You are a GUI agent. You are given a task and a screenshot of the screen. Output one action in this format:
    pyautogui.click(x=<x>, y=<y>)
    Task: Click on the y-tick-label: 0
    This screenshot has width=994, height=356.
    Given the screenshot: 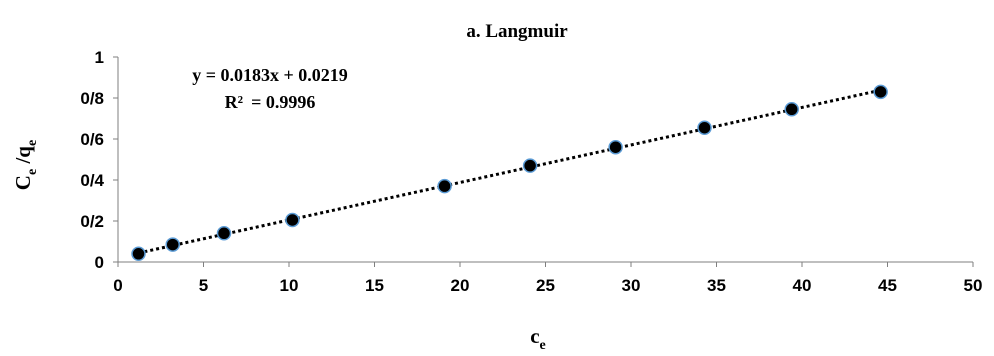 What is the action you would take?
    pyautogui.click(x=99, y=262)
    